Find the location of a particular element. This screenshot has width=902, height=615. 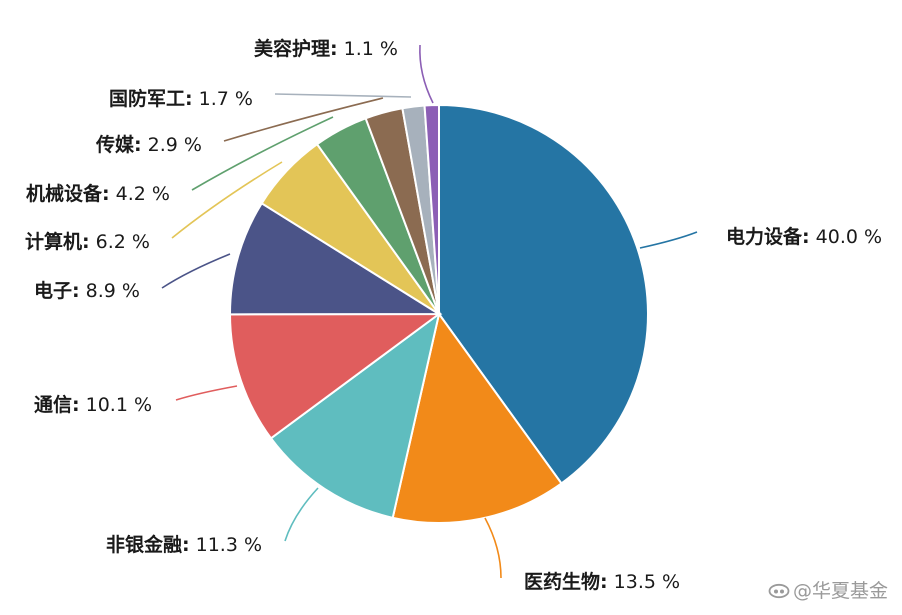

slice-label-name: 美容护理: is located at coordinates (296, 48).